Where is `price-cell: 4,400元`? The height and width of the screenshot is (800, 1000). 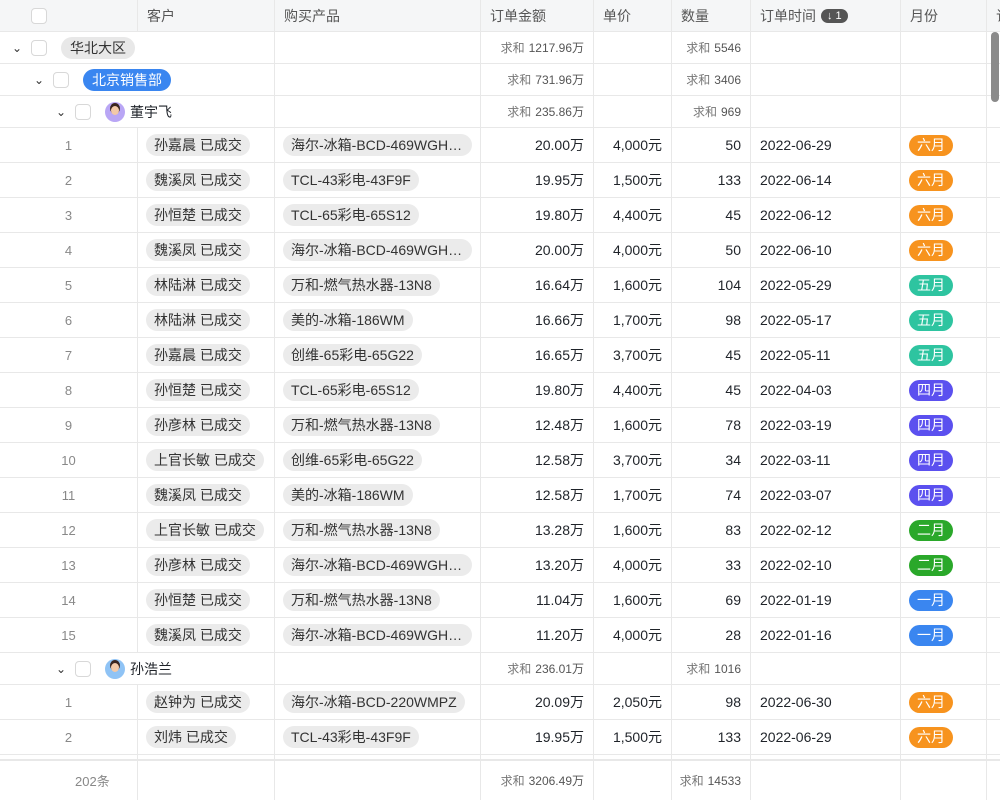
price-cell: 4,400元 is located at coordinates (633, 215).